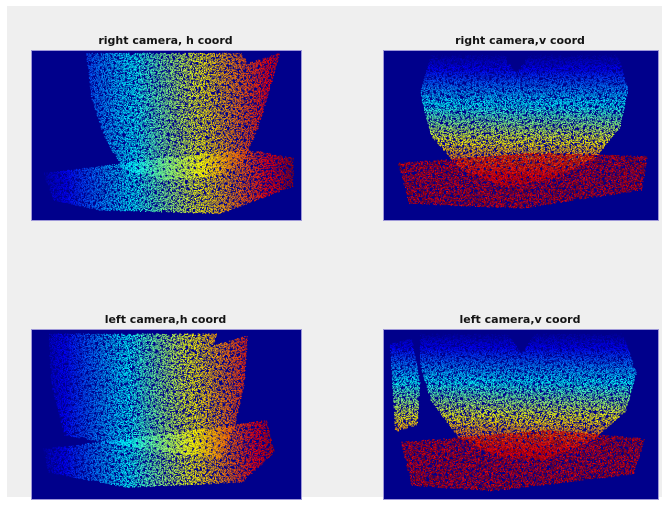 This screenshot has width=669, height=506. Describe the element at coordinates (165, 319) in the screenshot. I see `subplot-title-left-h: left camera,h coord` at that location.